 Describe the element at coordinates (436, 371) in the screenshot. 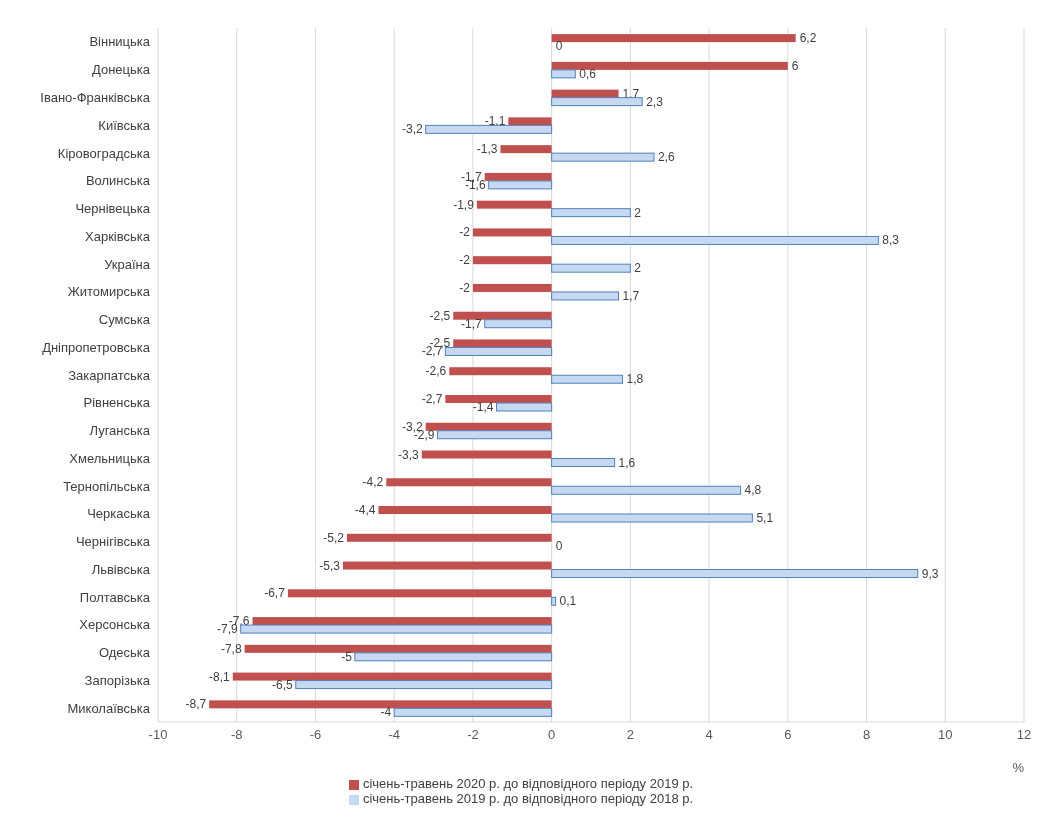

I see `data-label: -2,6` at that location.